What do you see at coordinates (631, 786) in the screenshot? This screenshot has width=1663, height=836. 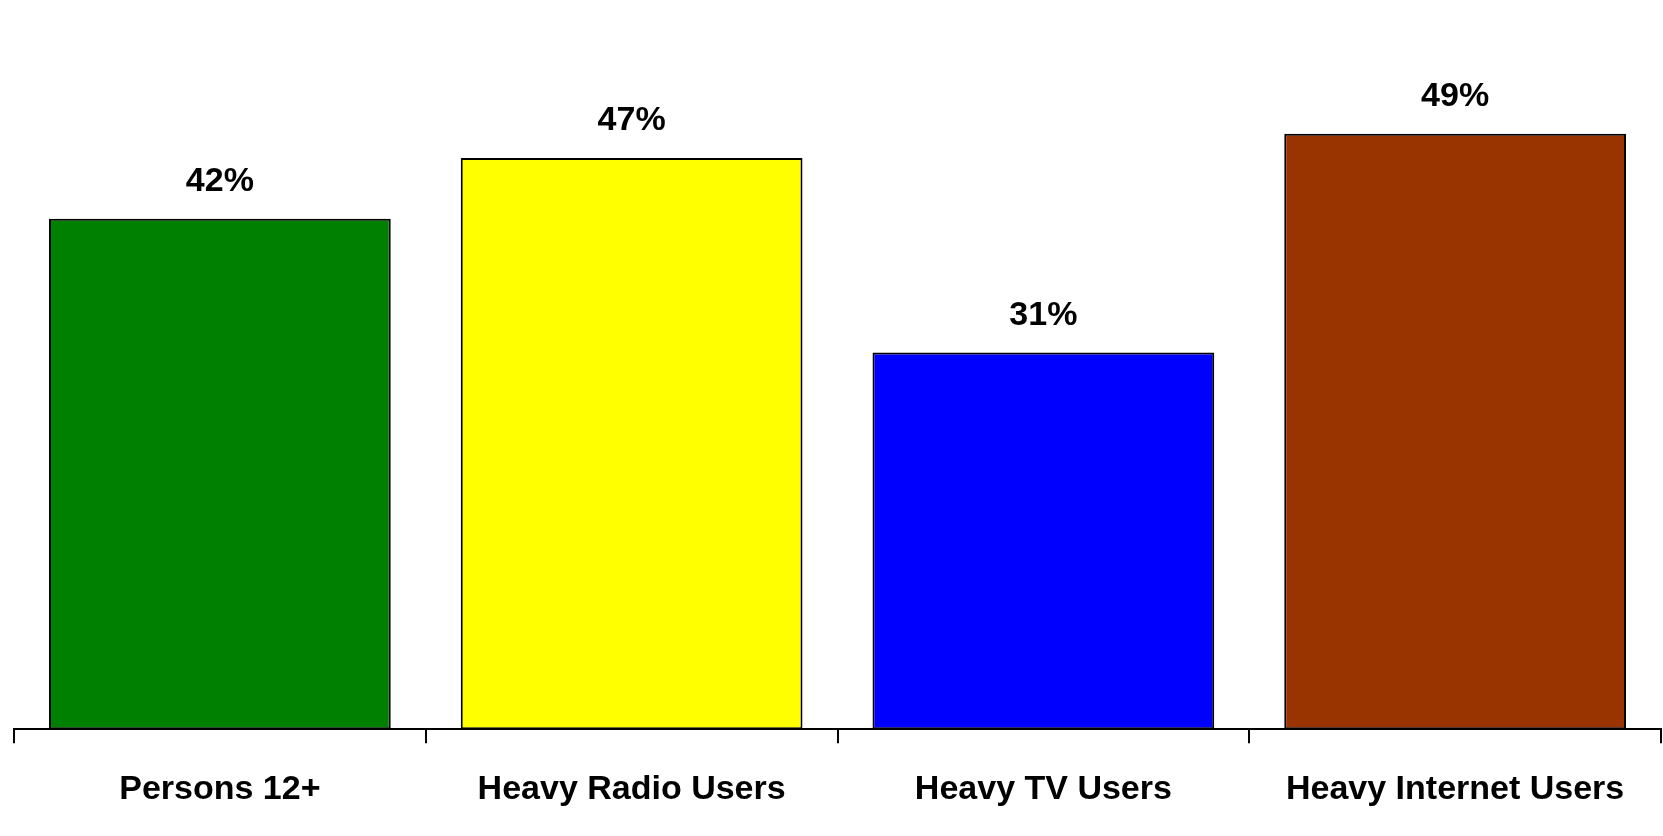 I see `x-tick-label: Heavy Radio Users` at bounding box center [631, 786].